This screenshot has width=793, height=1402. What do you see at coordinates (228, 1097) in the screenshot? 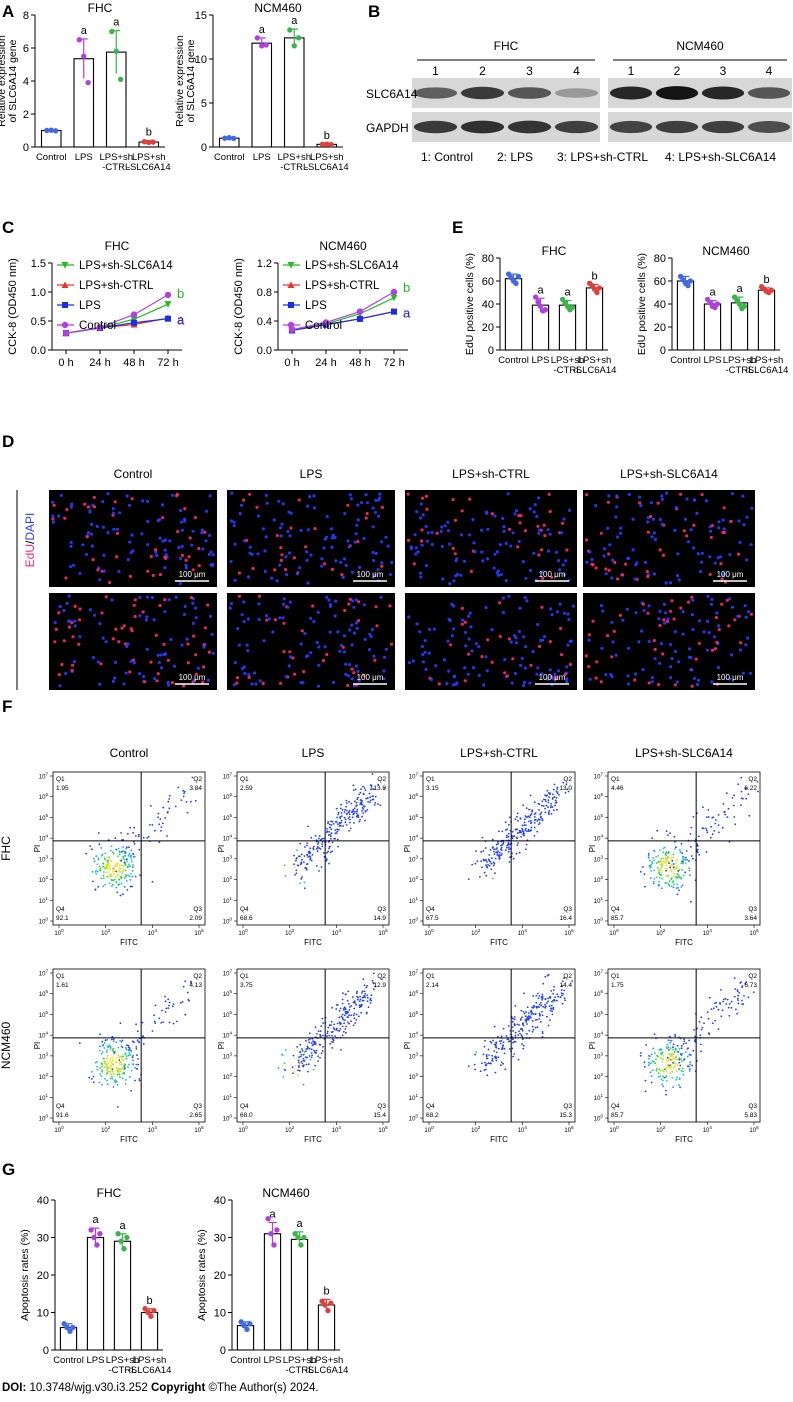
I see `flow-y-tick-label: 101` at bounding box center [228, 1097].